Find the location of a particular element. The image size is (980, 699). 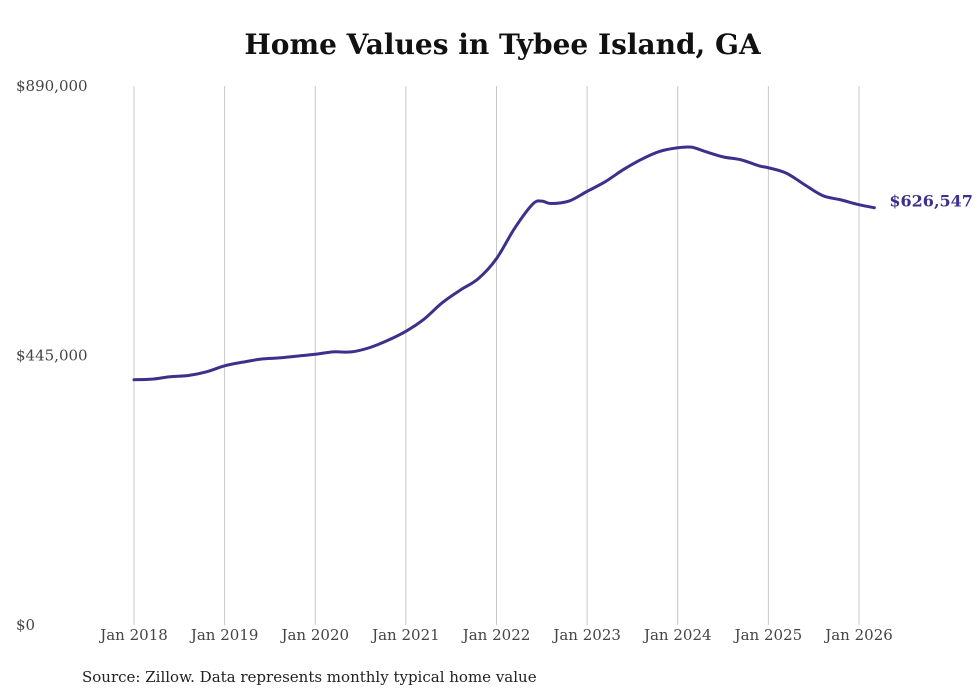

y-tick-label: $0 is located at coordinates (25, 625).